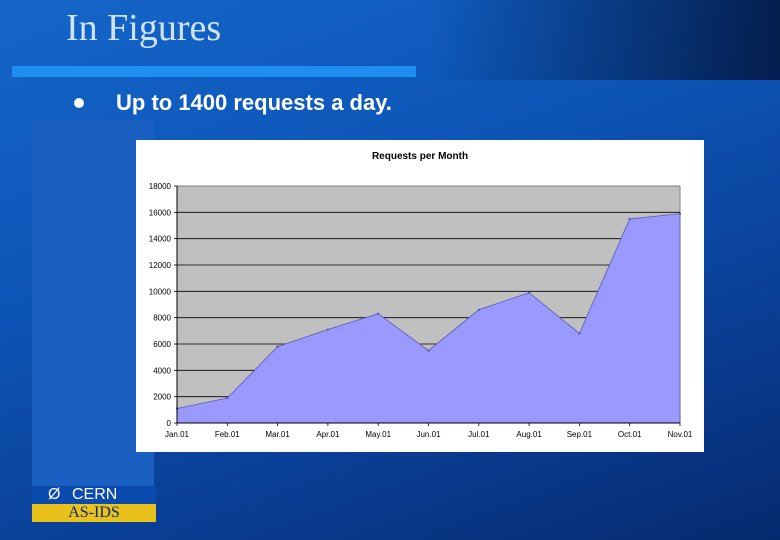 Image resolution: width=780 pixels, height=540 pixels. I want to click on data-point-Jun.01, so click(428, 350).